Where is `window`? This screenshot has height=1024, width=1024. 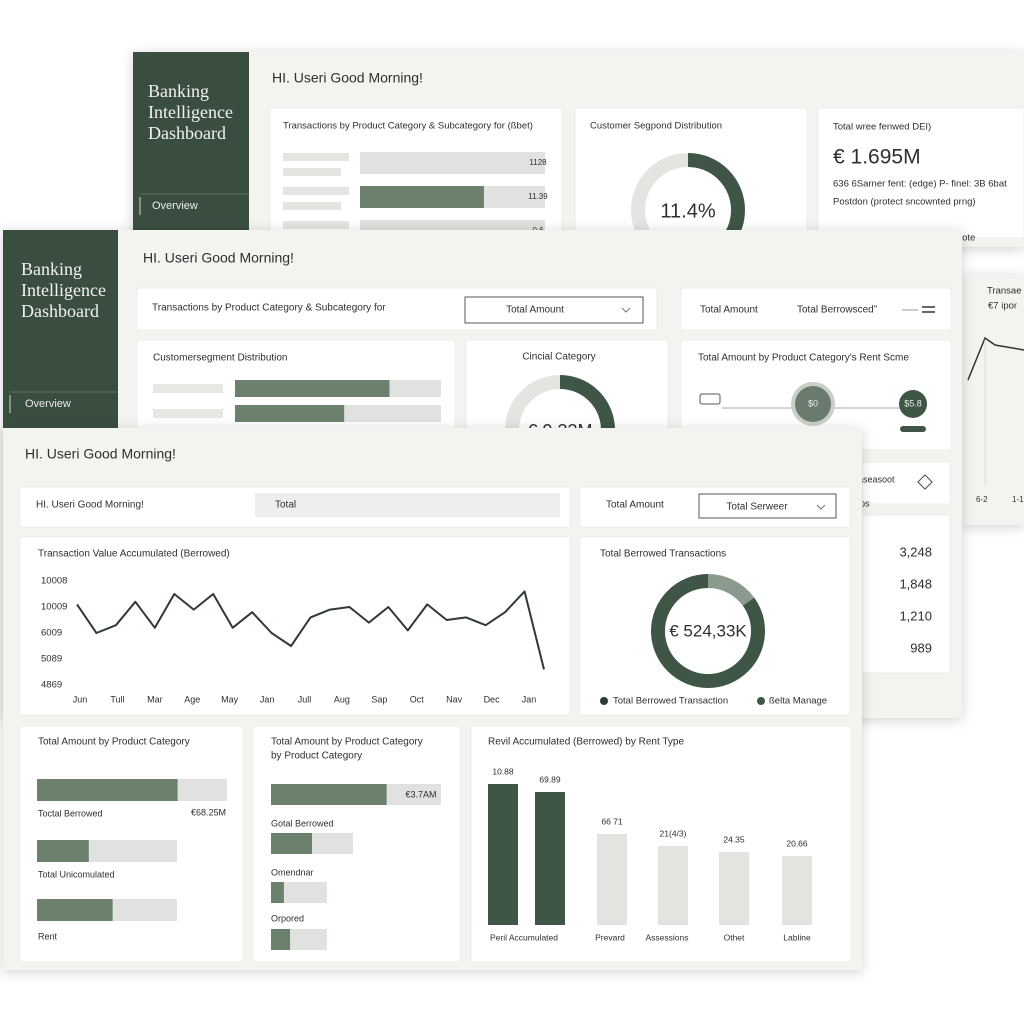 window is located at coordinates (993, 400).